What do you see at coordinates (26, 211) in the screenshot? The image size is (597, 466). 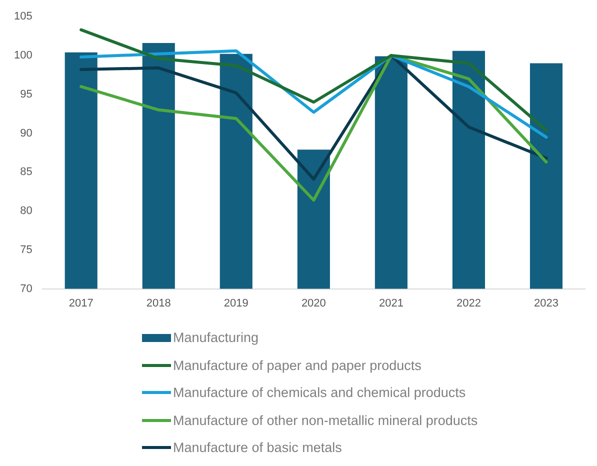 I see `y-tick-label: 80` at bounding box center [26, 211].